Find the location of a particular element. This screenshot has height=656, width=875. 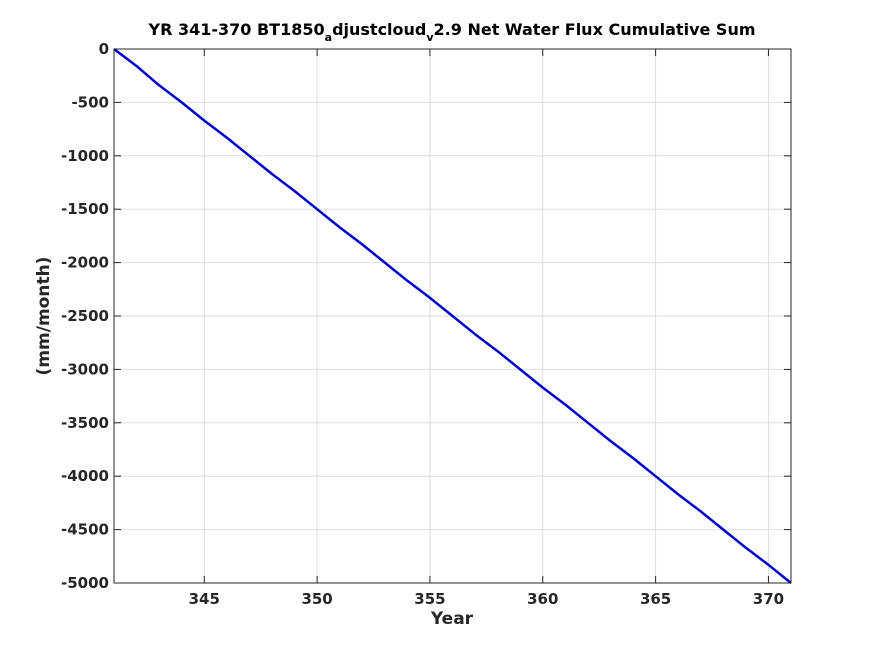

y-tick-label: -500 is located at coordinates (90, 102).